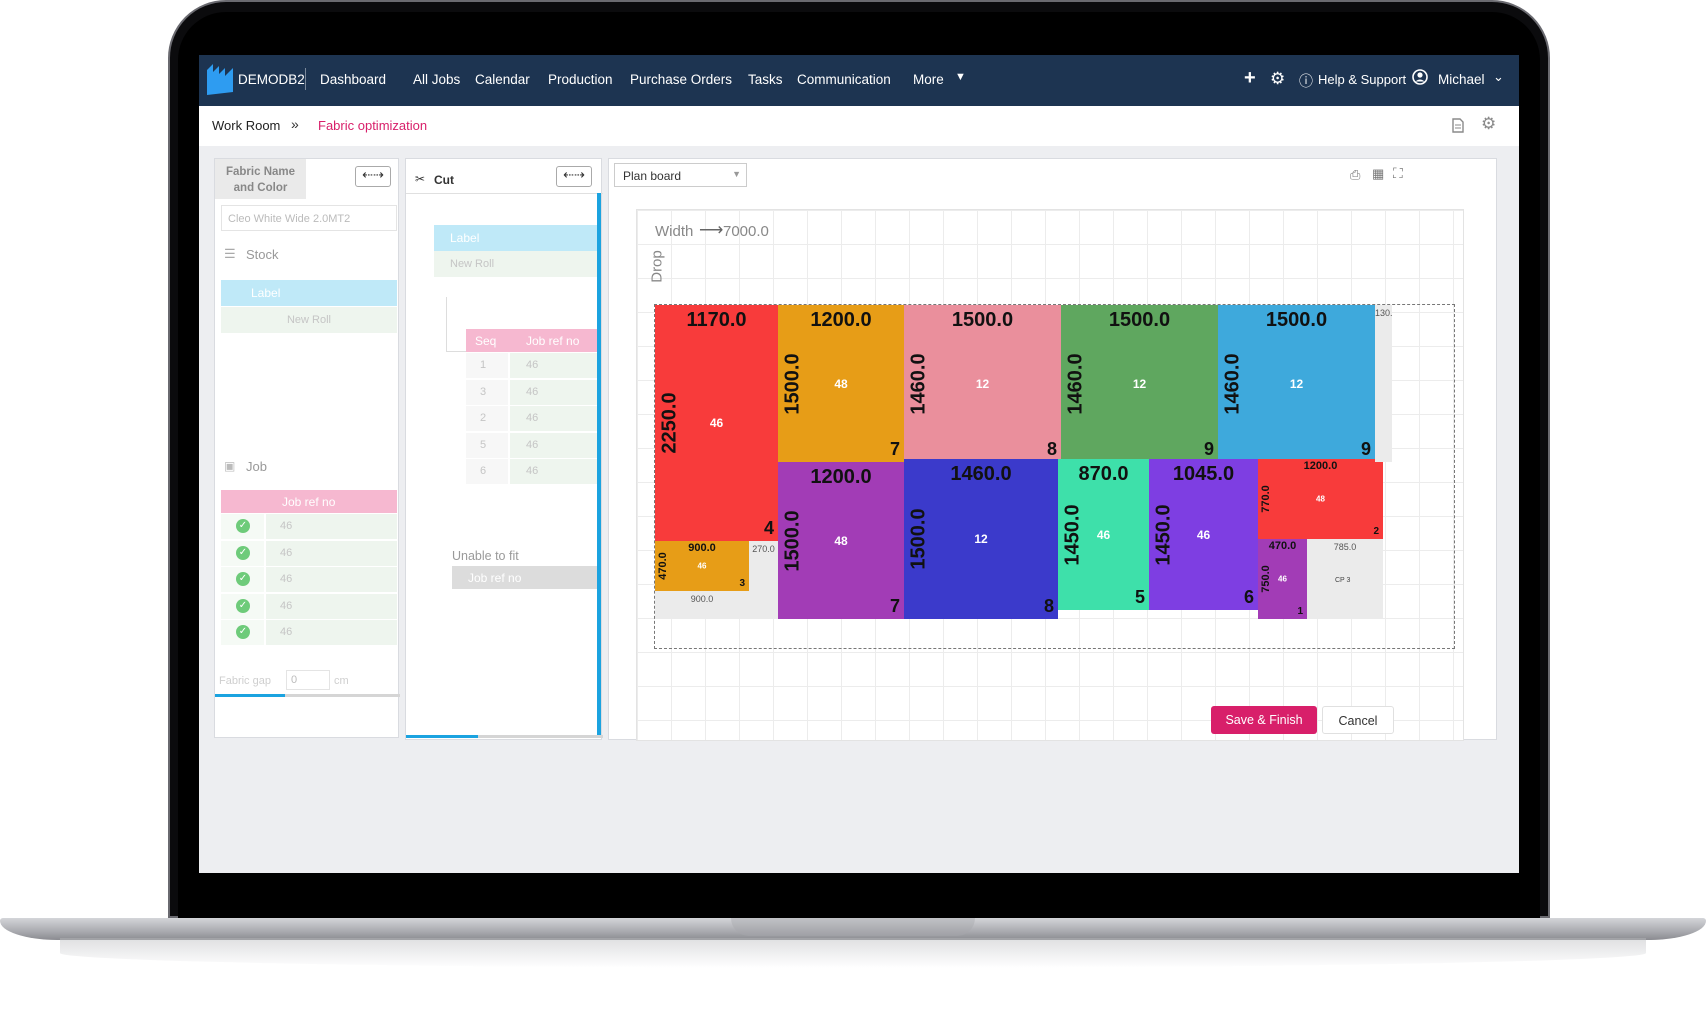 This screenshot has width=1706, height=1009. Describe the element at coordinates (309, 293) in the screenshot. I see `stock-label-header: Label` at that location.